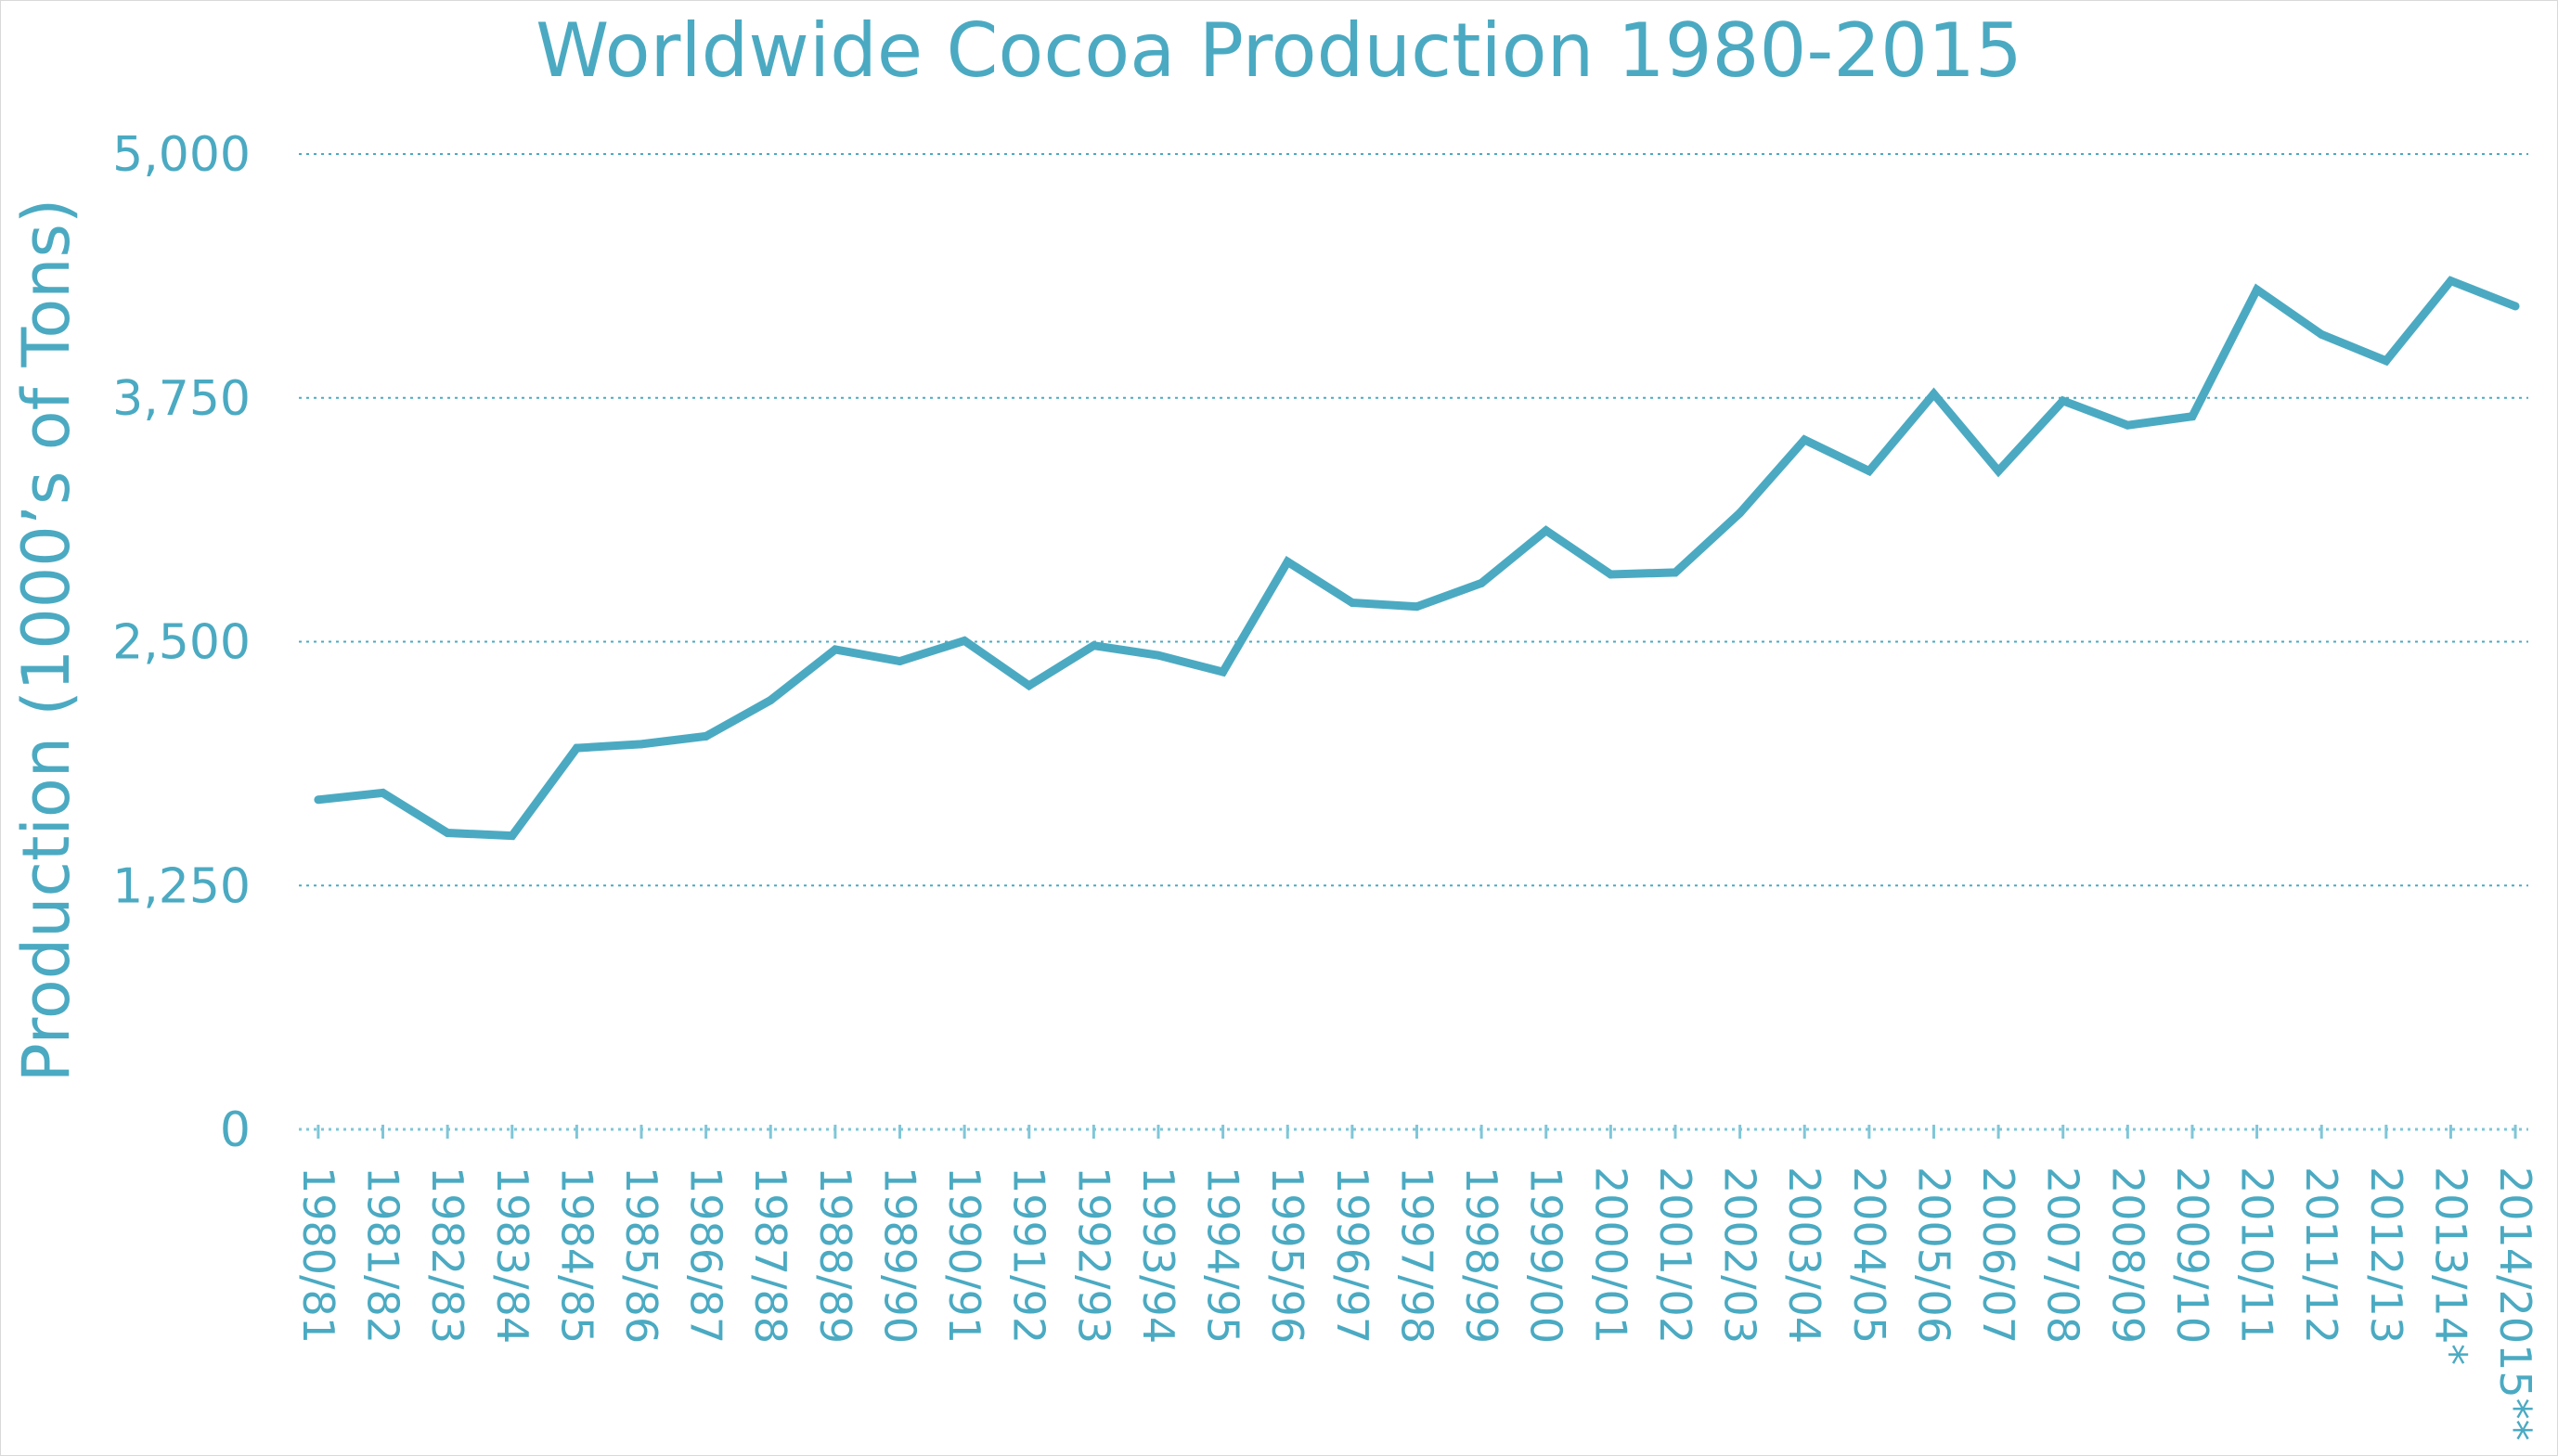  I want to click on x-tick-label: 1994/95, so click(1223, 1255).